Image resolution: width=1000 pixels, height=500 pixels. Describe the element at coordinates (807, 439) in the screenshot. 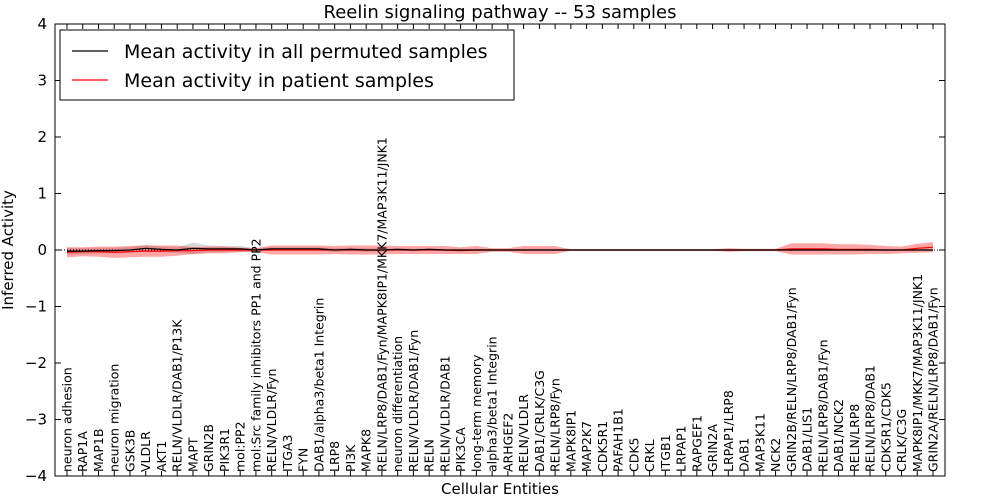

I see `x-category-label: DAB1/LIS1` at that location.